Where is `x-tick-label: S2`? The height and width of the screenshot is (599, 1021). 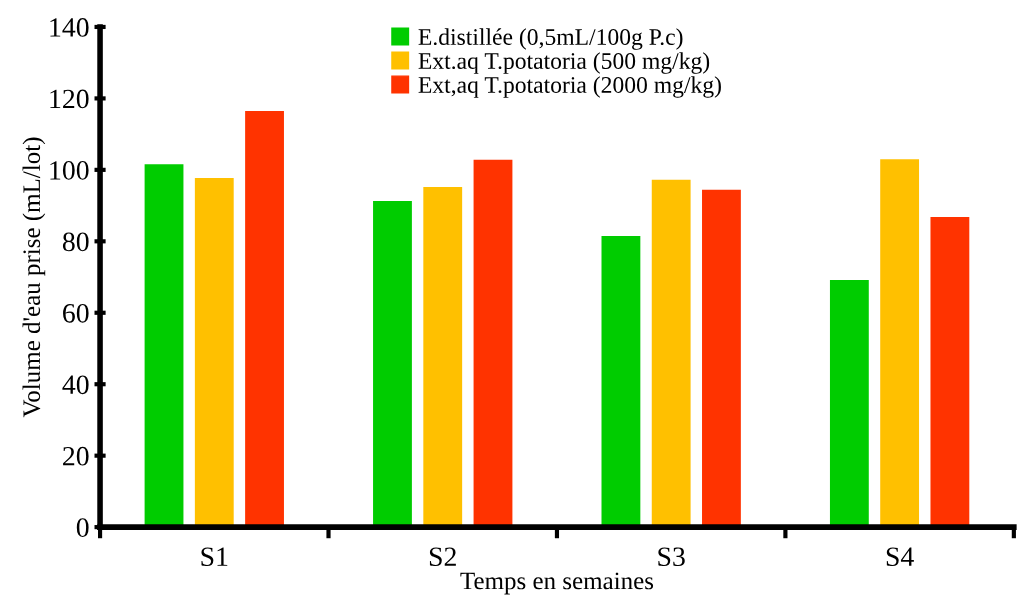
x-tick-label: S2 is located at coordinates (442, 557).